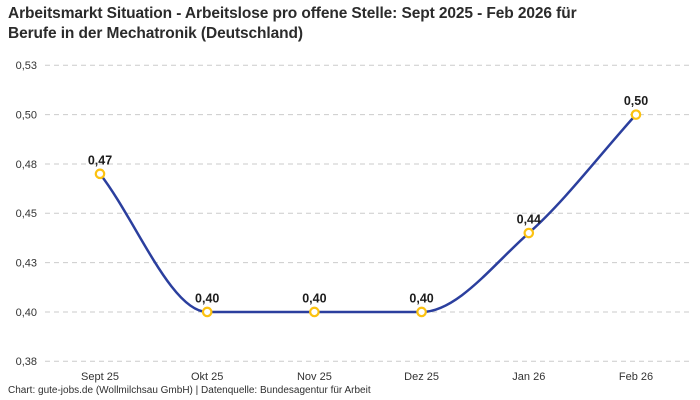  Describe the element at coordinates (207, 377) in the screenshot. I see `x-axis-label: Okt 25` at that location.